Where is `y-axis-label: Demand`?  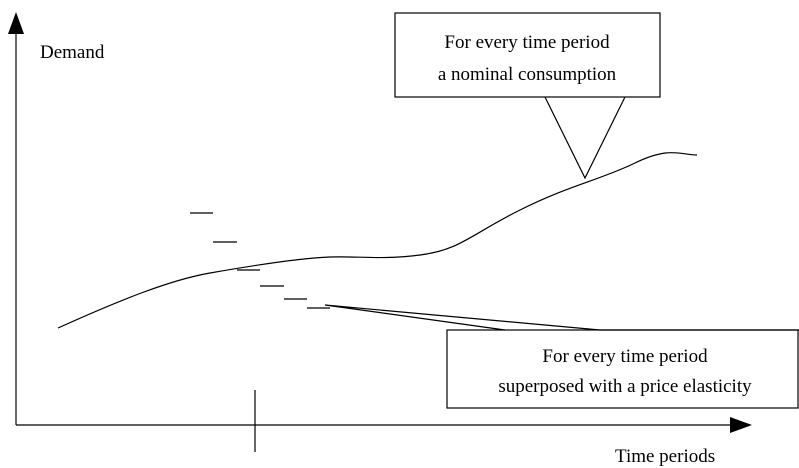 y-axis-label: Demand is located at coordinates (72, 52).